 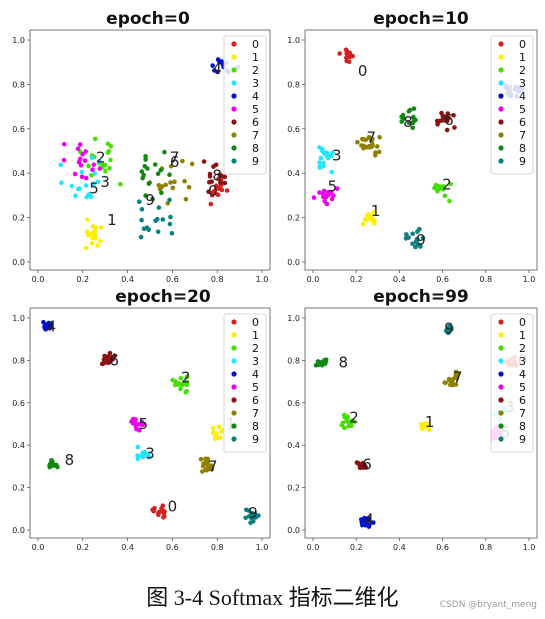 What do you see at coordinates (313, 547) in the screenshot?
I see `x-tick-label: 0.0` at bounding box center [313, 547].